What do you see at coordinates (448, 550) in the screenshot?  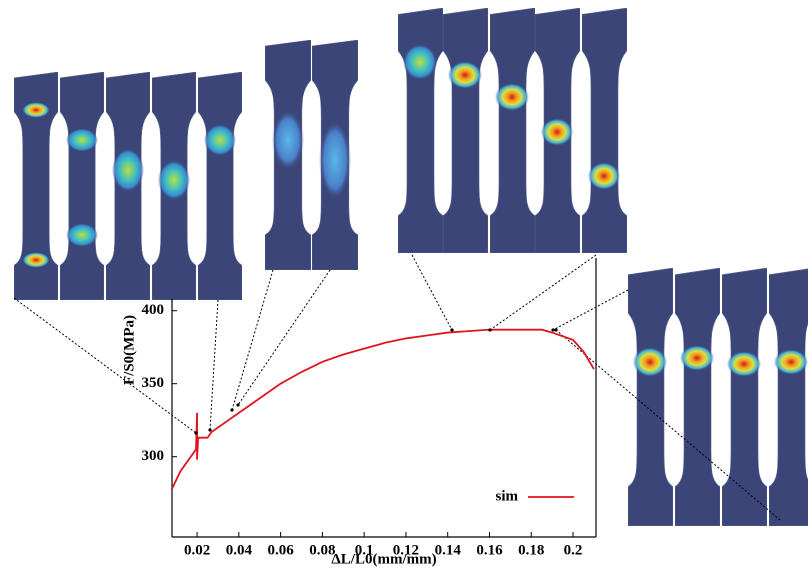 I see `x-tick-label: 0.14` at bounding box center [448, 550].